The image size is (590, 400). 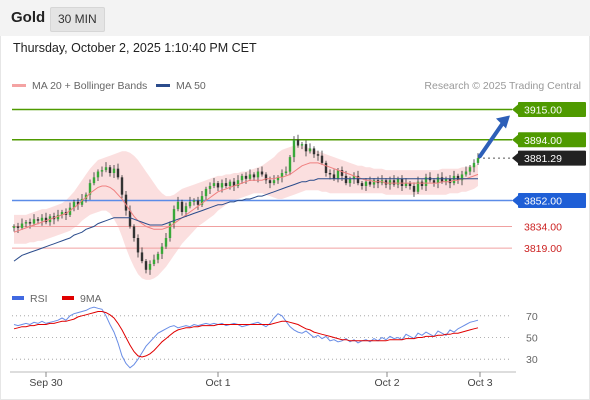 What do you see at coordinates (217, 383) in the screenshot?
I see `x-tick-label: Oct 1` at bounding box center [217, 383].